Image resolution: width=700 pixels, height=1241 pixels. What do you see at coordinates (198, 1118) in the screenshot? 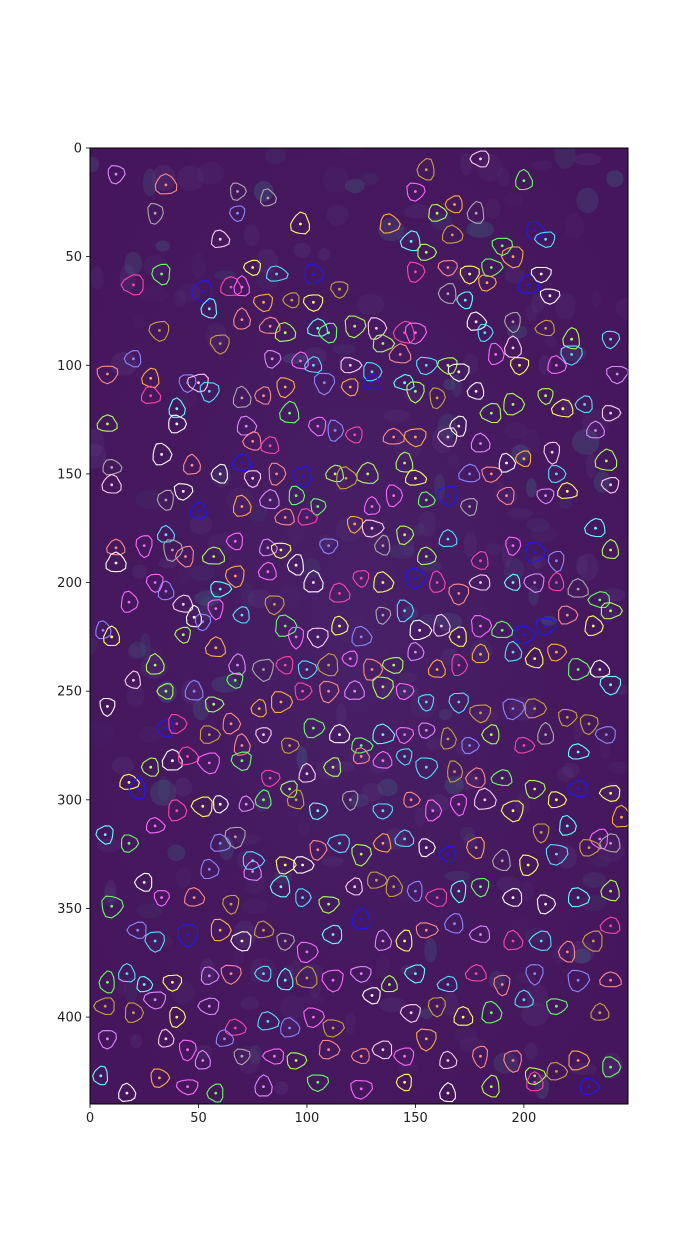
I see `x-tick-label: 50` at bounding box center [198, 1118].